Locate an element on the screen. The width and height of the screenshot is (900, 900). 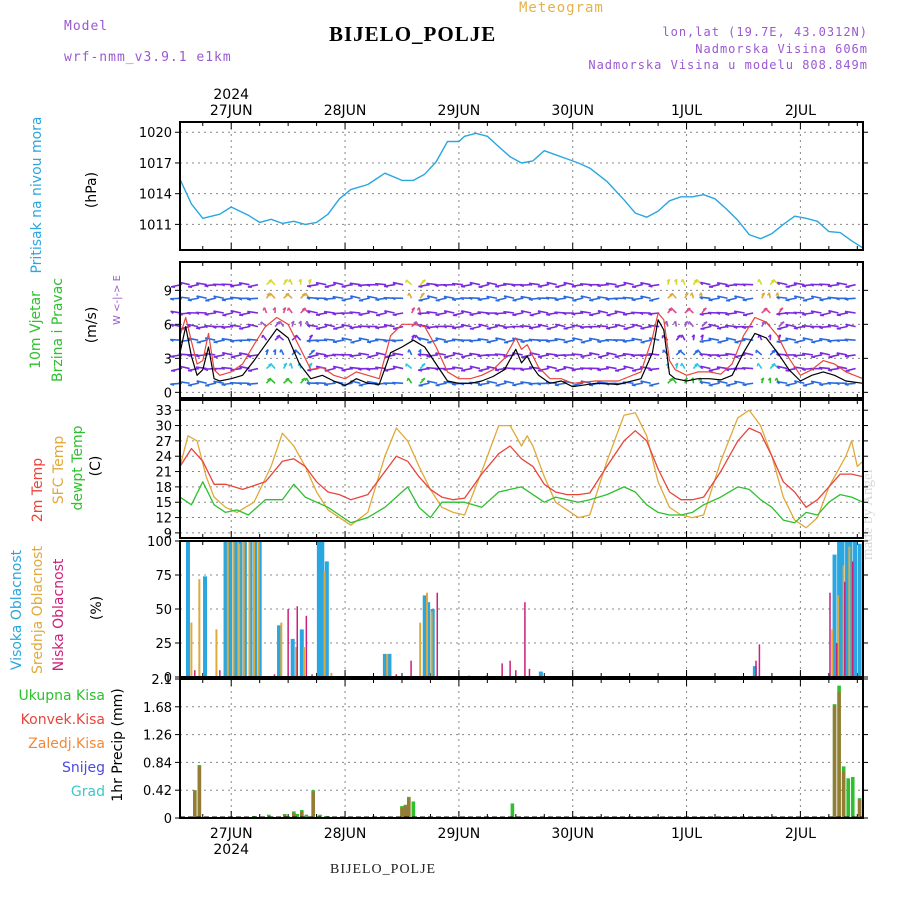
panel-bg-temperature is located at coordinates (521, 469).